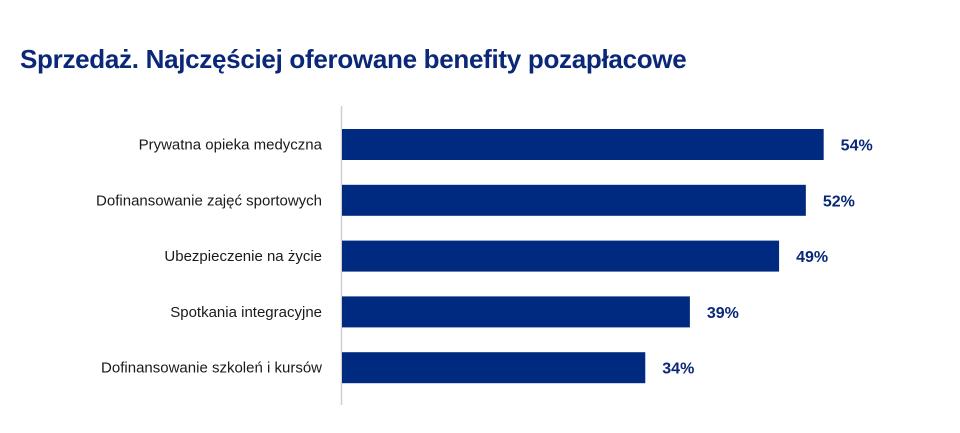  What do you see at coordinates (857, 146) in the screenshot?
I see `data-label: 54%` at bounding box center [857, 146].